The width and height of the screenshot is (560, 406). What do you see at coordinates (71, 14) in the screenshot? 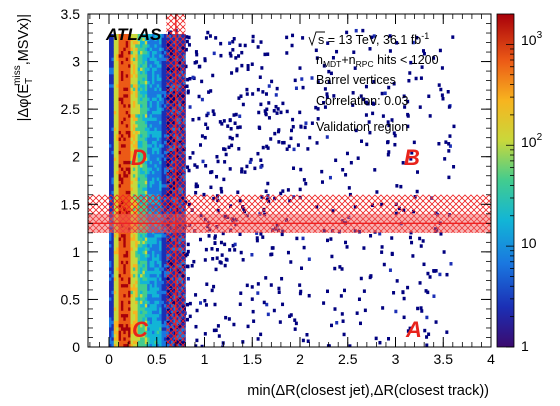
I see `y-tick-label: 3.5` at bounding box center [71, 14].